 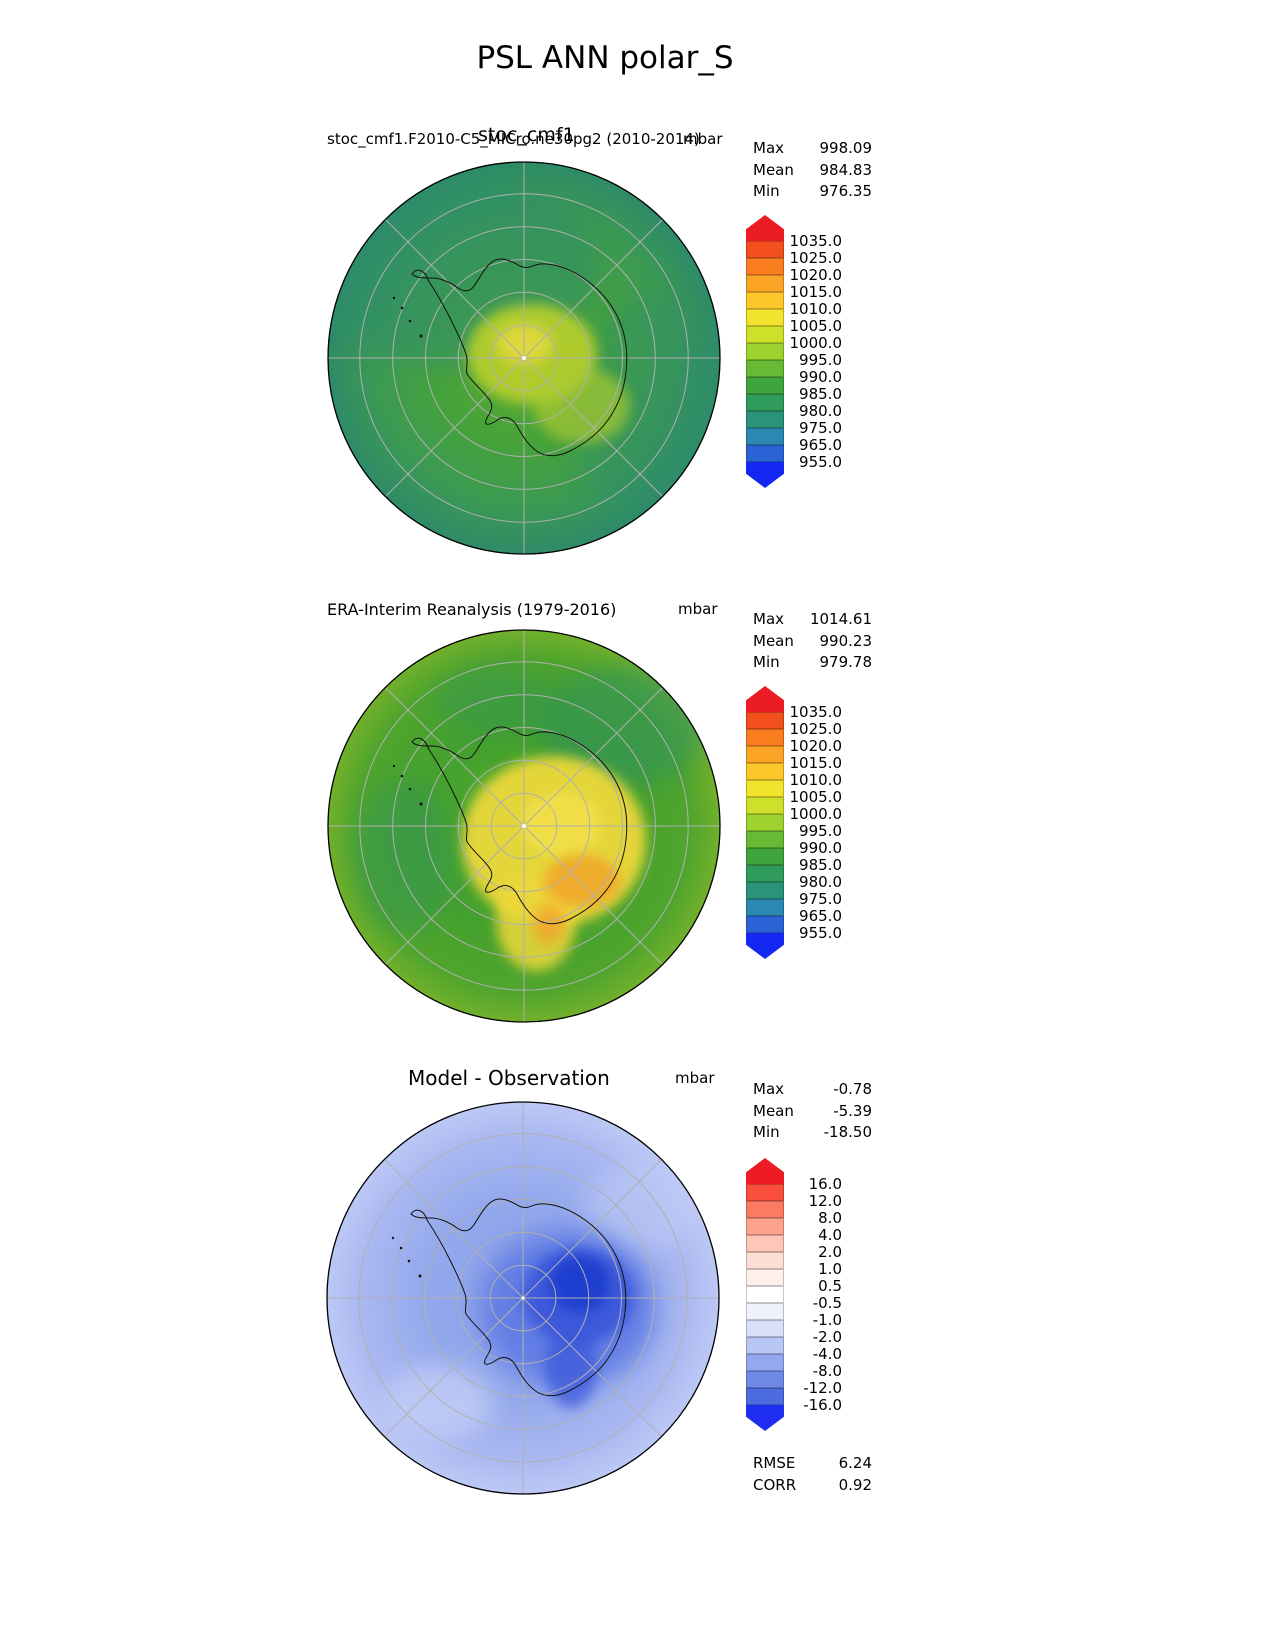 I want to click on stat-max-value: -0.78, so click(x=852, y=1088).